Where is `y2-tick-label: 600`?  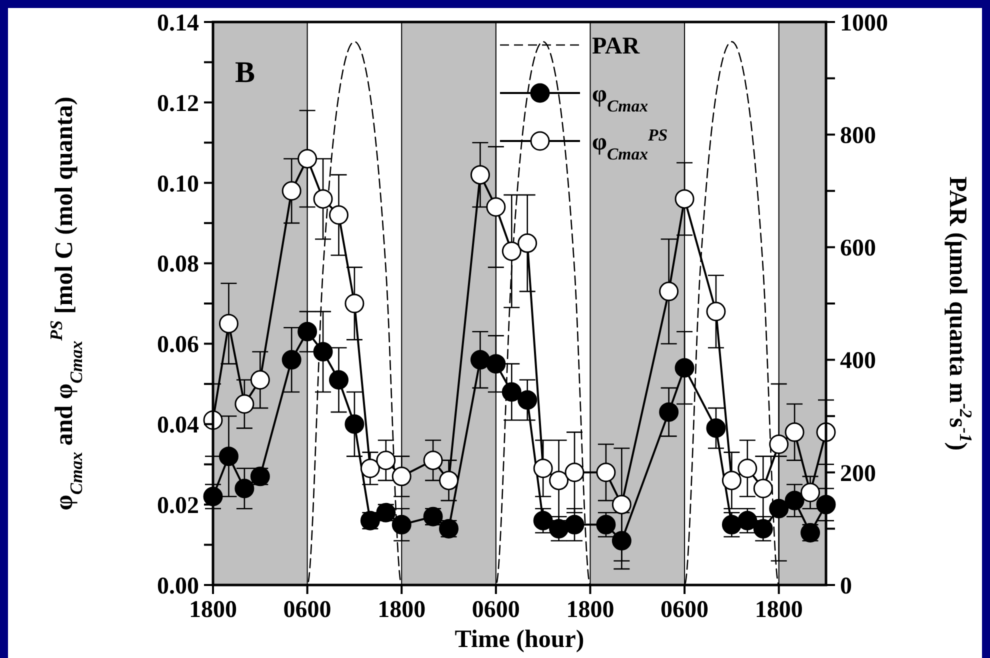
y2-tick-label: 600 is located at coordinates (858, 249).